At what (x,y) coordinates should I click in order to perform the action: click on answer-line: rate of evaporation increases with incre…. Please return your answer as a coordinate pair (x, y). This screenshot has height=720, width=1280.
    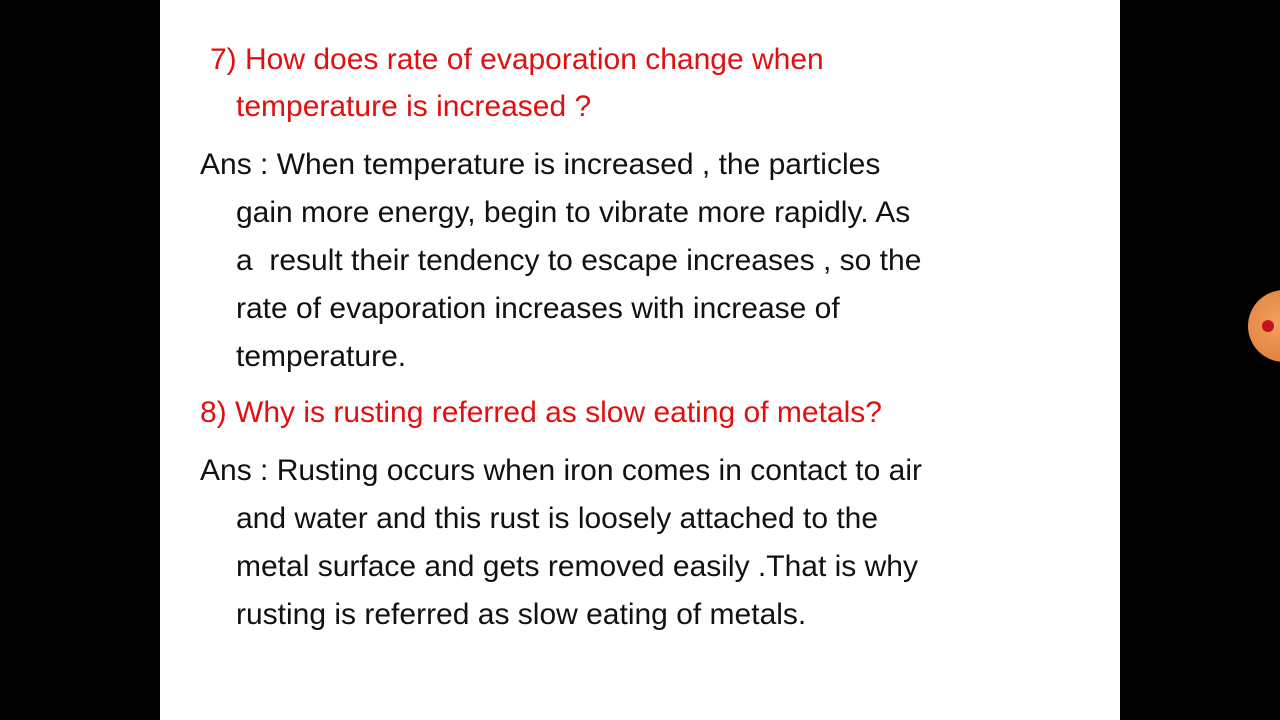
    Looking at the image, I should click on (538, 308).